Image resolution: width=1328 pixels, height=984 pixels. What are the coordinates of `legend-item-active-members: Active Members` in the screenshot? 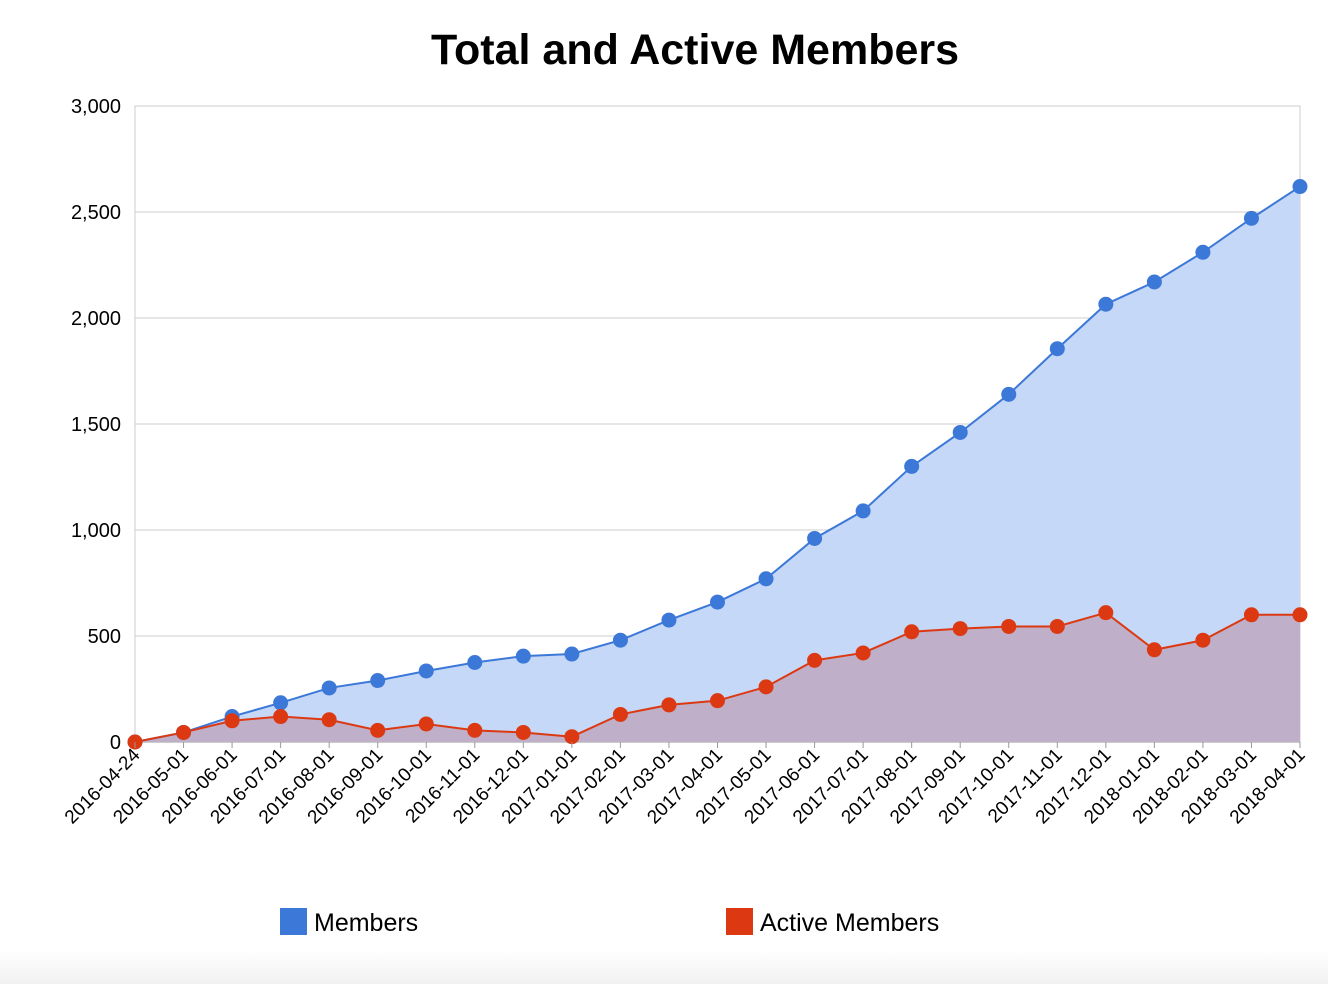 It's located at (832, 922).